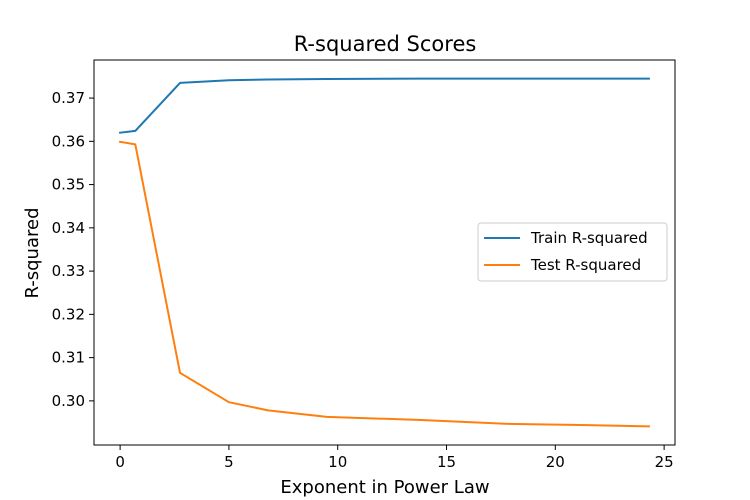 The image size is (750, 500). I want to click on x-tick-label: 5, so click(229, 462).